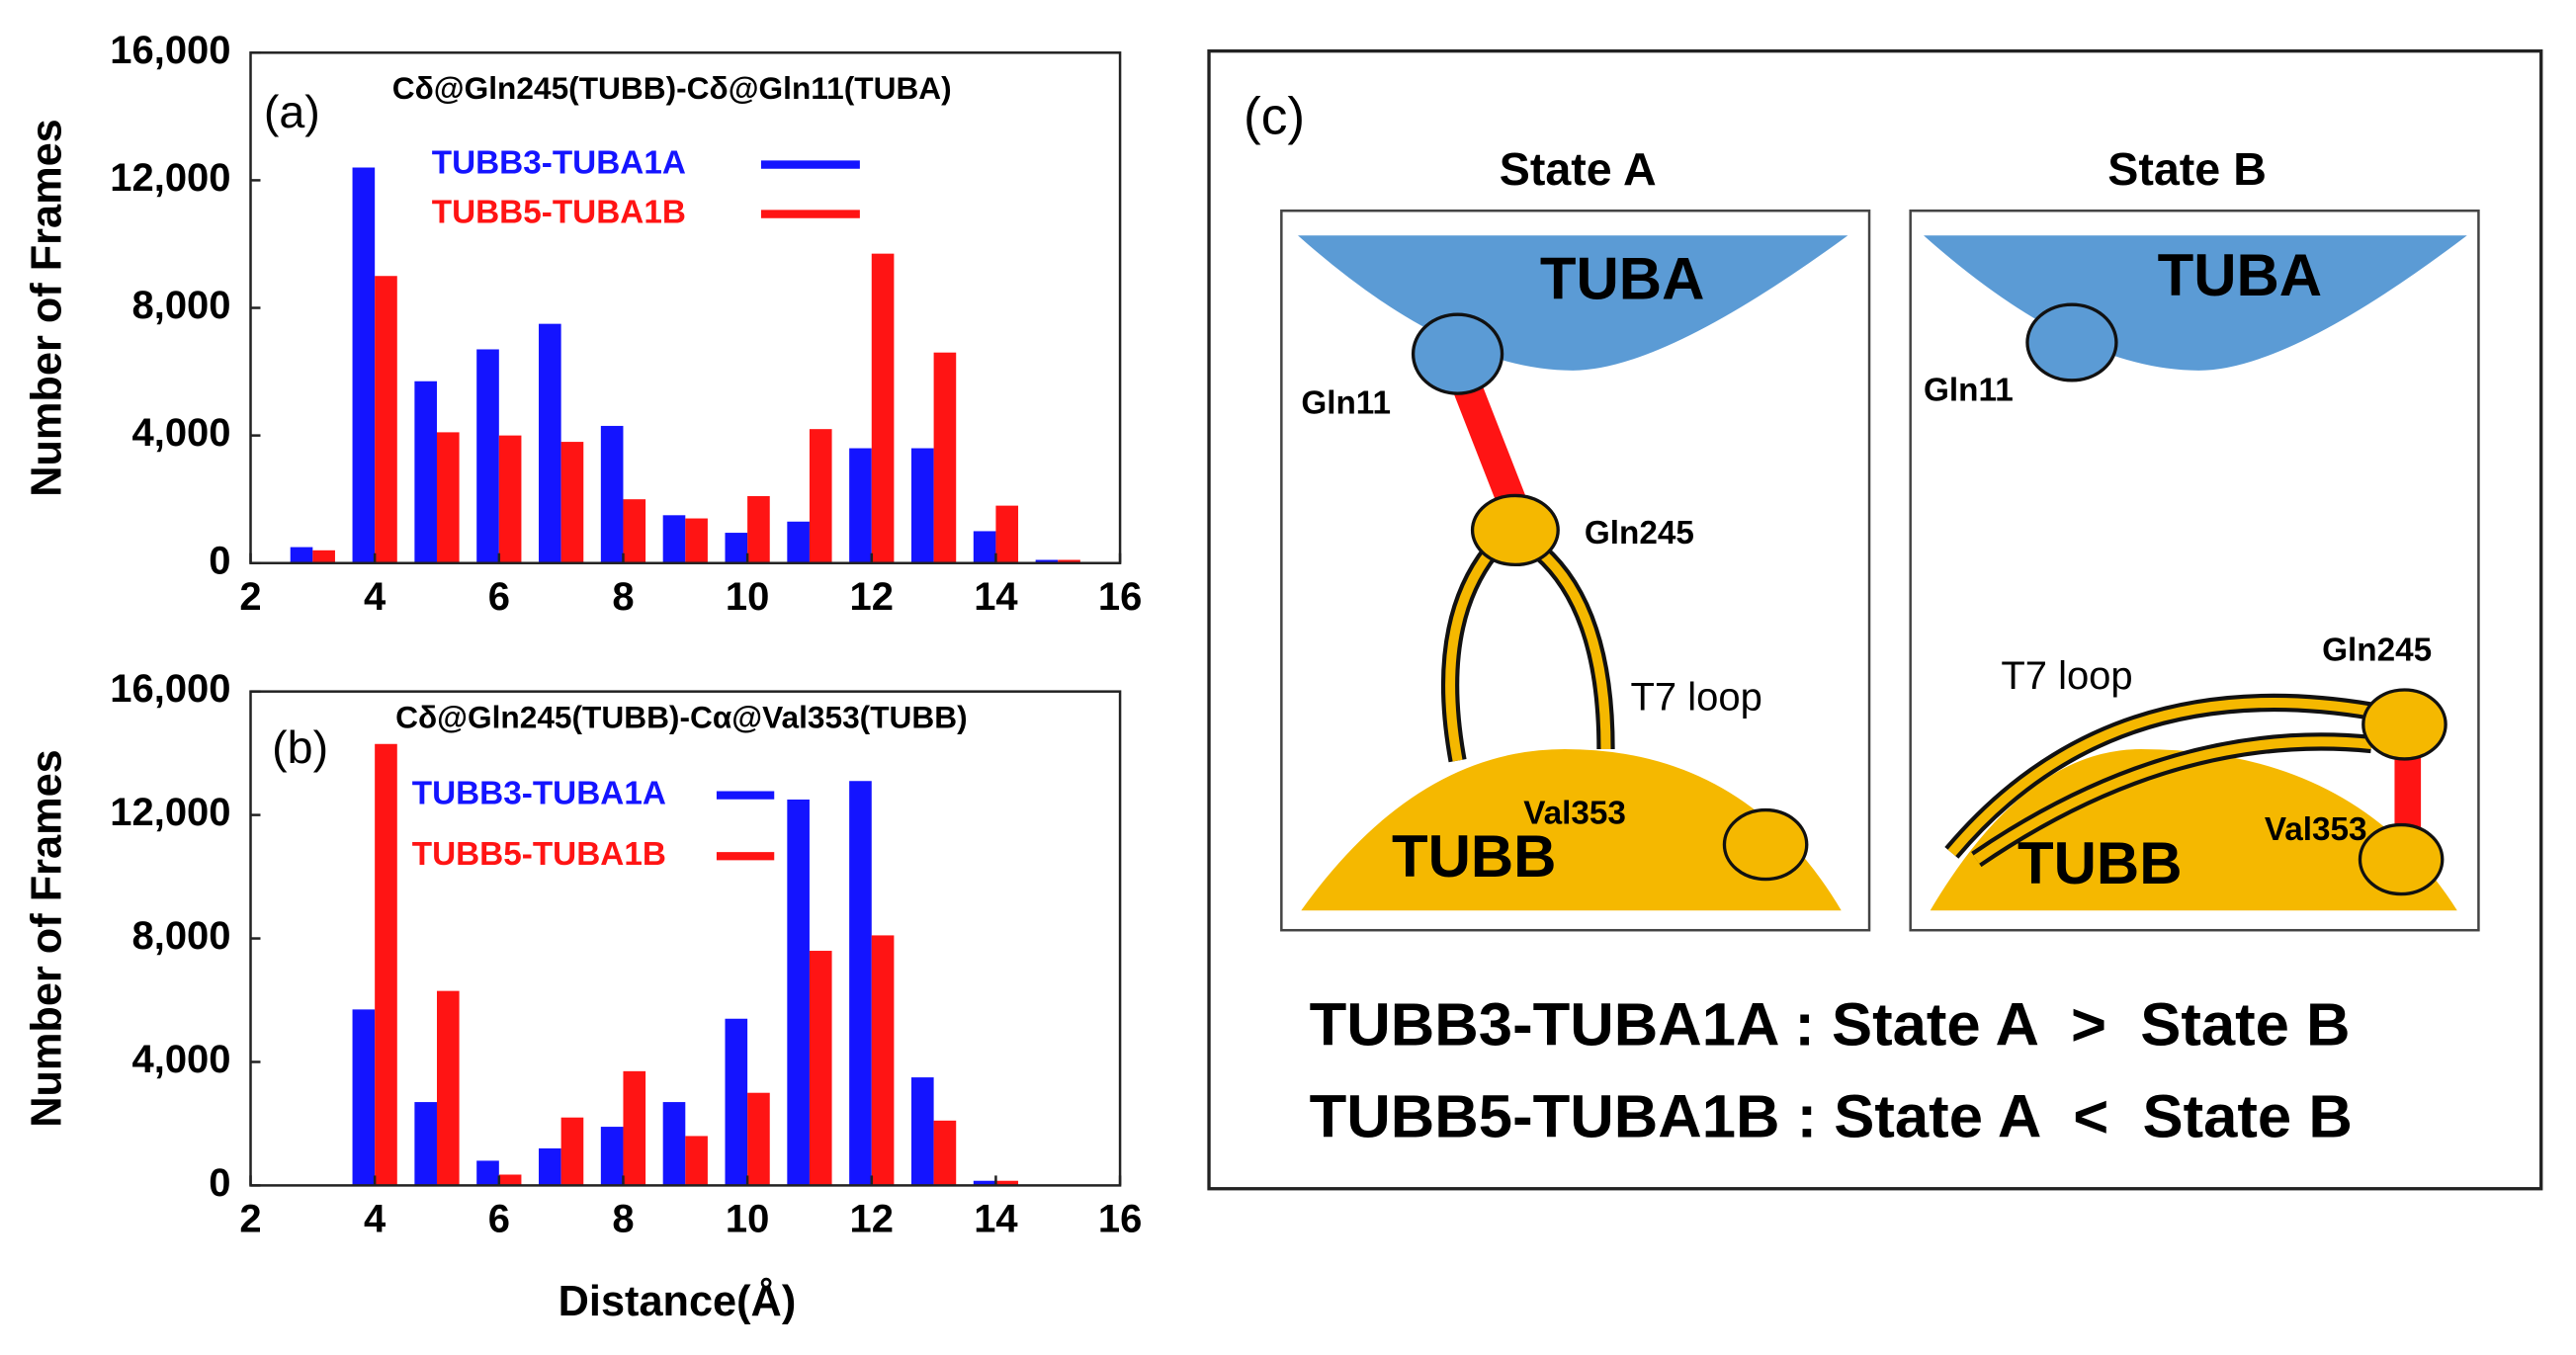 The image size is (2576, 1355). Describe the element at coordinates (1830, 1024) in the screenshot. I see `summary-line: TUBB3-TUBA1A : State A > State B` at that location.